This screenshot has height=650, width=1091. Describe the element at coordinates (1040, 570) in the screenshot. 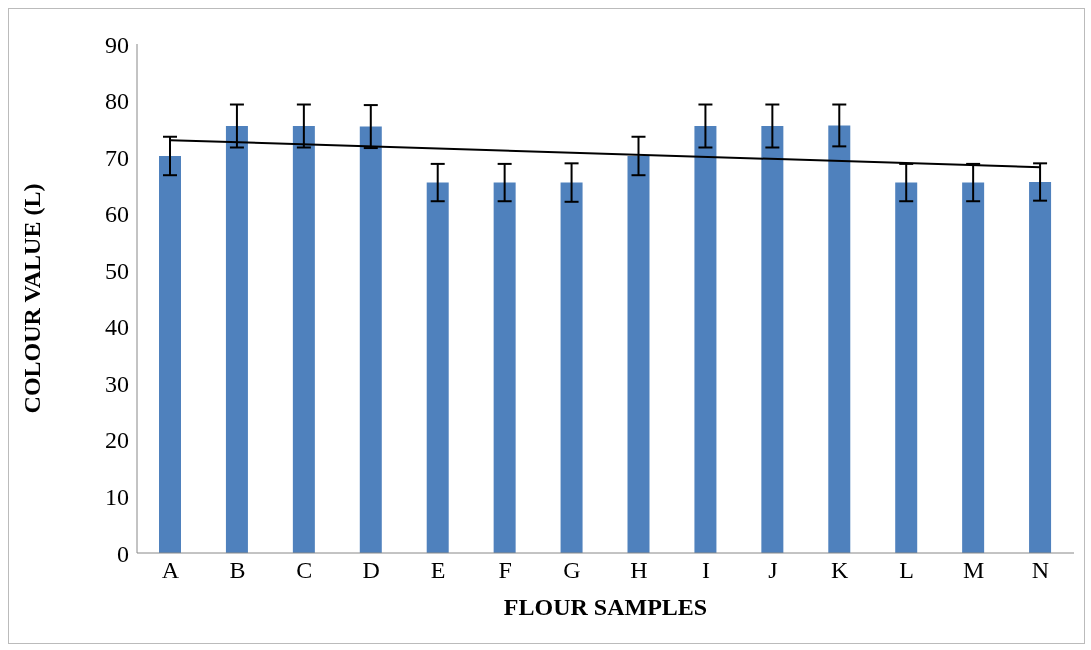

I see `x-tick-label: N` at that location.